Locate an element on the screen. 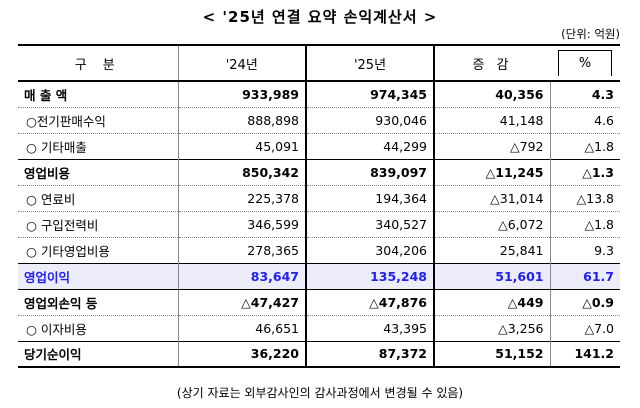 The image size is (640, 408). table-row: ○ 연료비 225,378 194,364 △31,014 △13.8 is located at coordinates (319, 197).